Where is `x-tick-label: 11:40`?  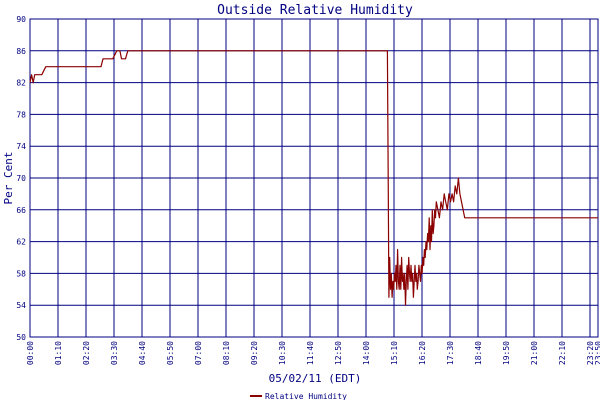 x-tick-label: 11:40 is located at coordinates (310, 353).